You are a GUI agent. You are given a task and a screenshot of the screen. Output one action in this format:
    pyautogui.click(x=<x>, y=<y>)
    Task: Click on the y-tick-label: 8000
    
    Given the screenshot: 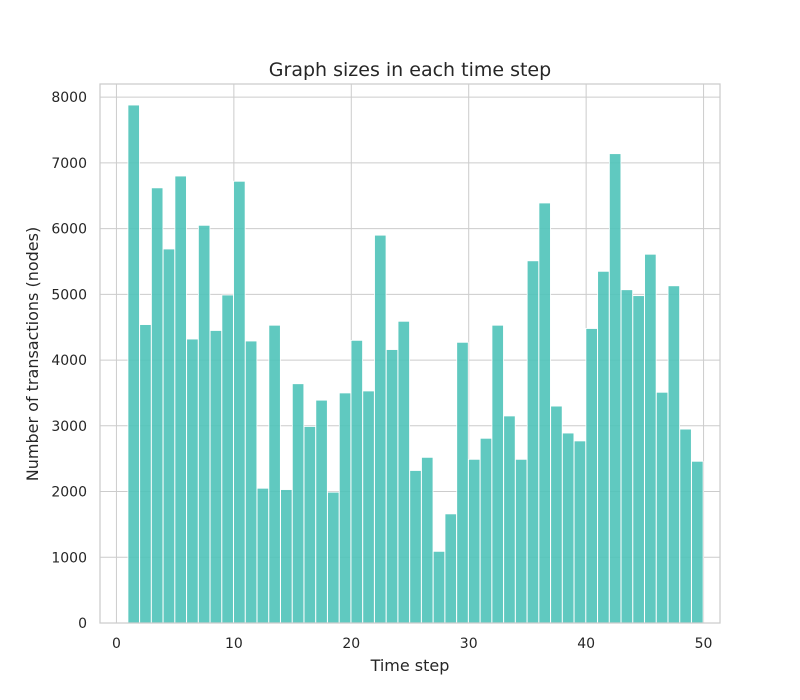 What is the action you would take?
    pyautogui.click(x=69, y=98)
    